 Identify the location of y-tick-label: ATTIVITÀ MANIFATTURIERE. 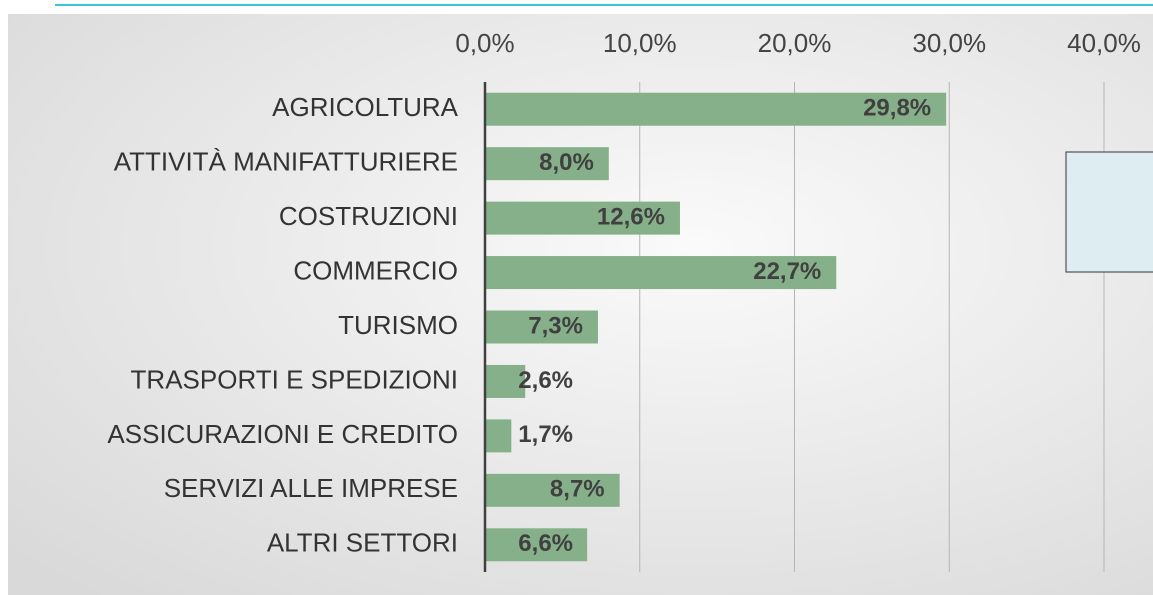
(286, 162).